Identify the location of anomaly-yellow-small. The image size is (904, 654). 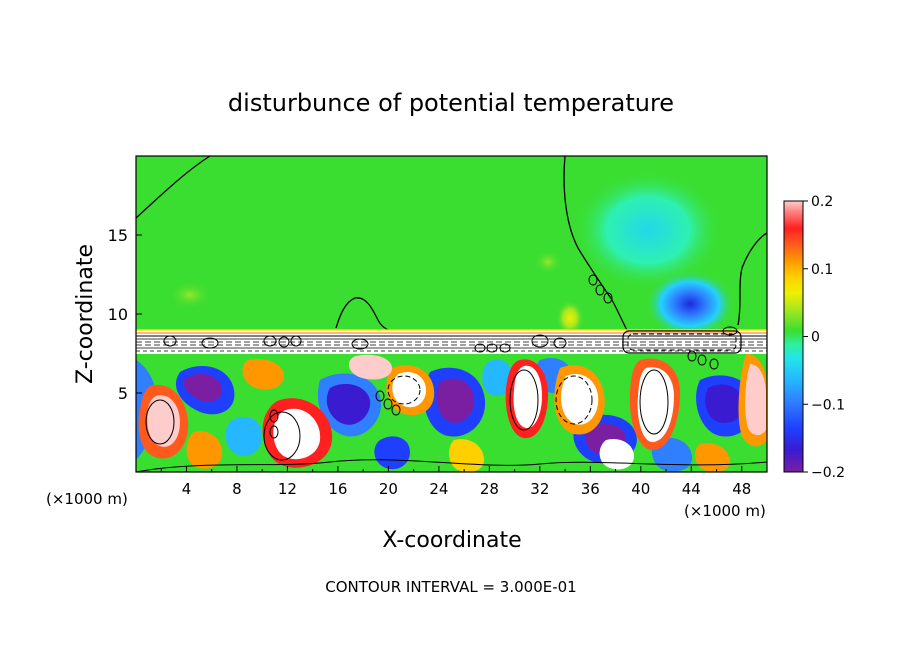
(548, 262).